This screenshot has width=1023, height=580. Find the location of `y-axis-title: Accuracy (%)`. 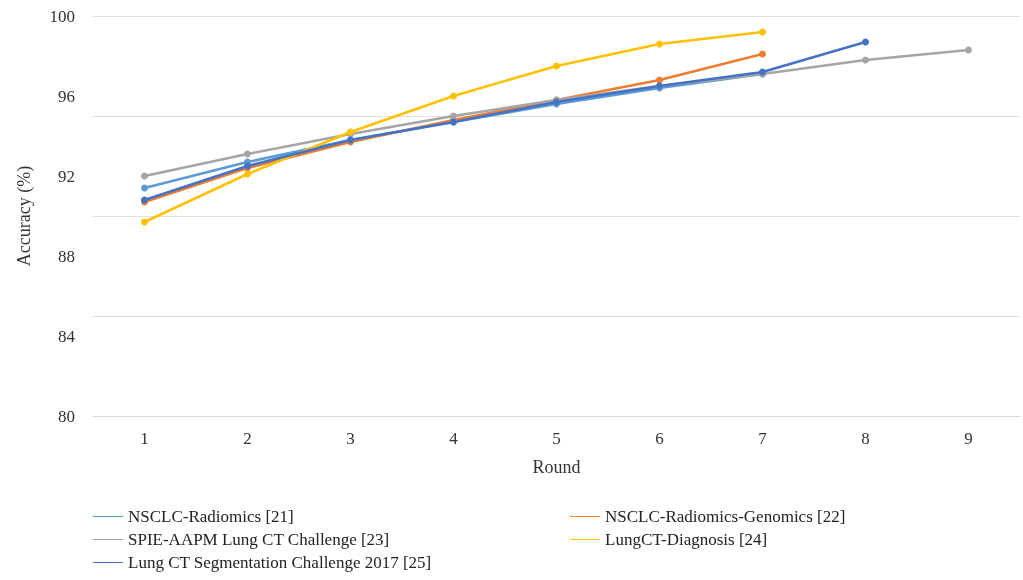

y-axis-title: Accuracy (%) is located at coordinates (24, 216).